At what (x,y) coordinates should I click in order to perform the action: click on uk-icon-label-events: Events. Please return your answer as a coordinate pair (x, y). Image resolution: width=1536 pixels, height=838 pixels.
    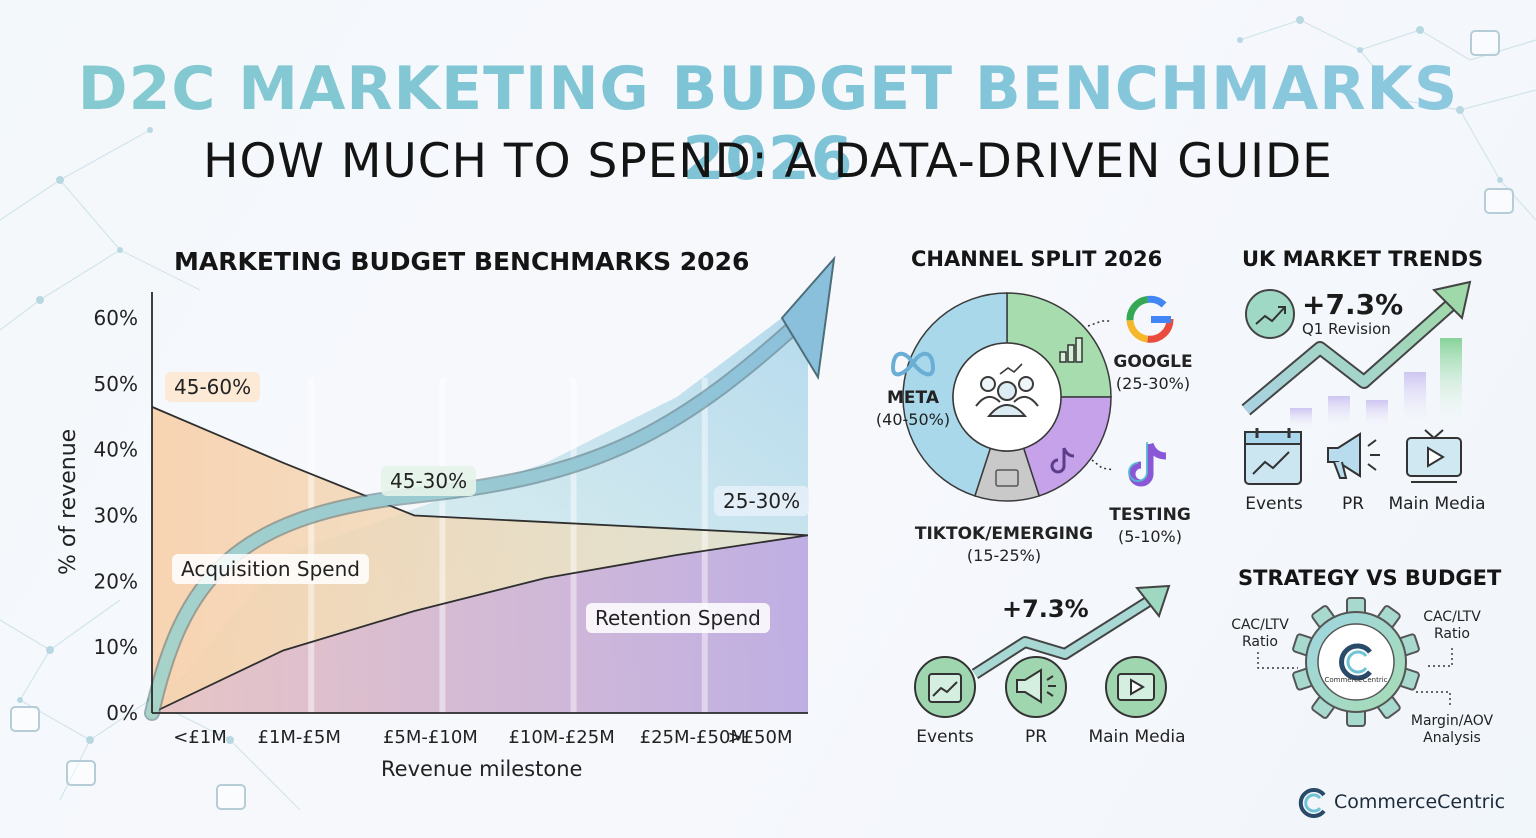
    Looking at the image, I should click on (1274, 504).